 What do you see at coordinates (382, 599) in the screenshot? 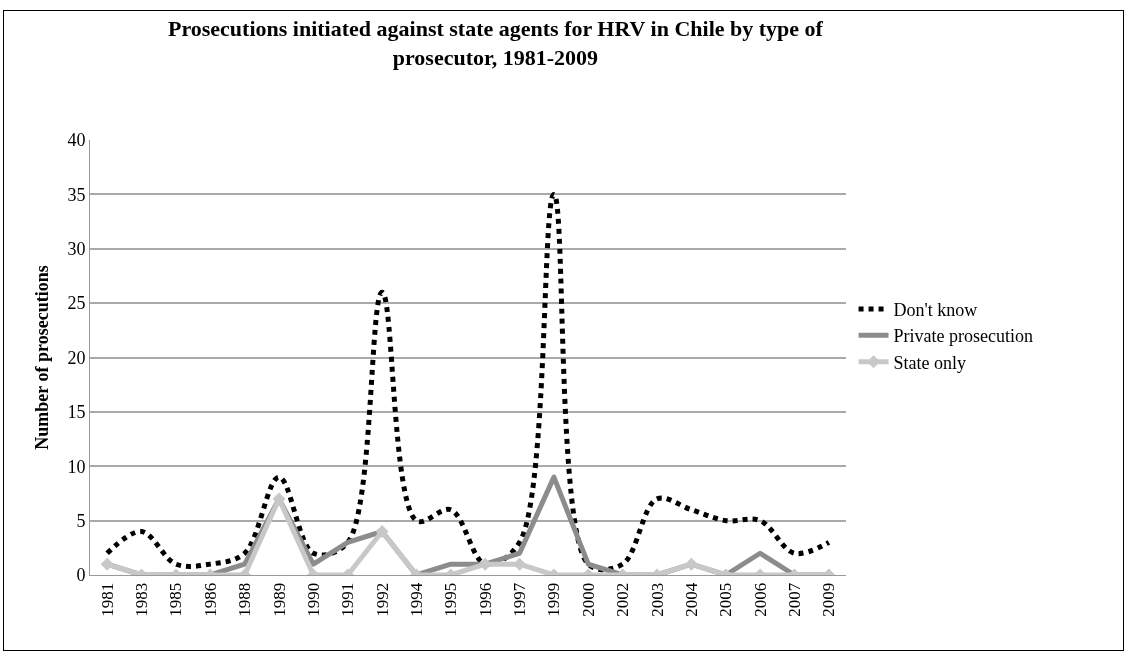
I see `x-tick-label: 1992` at bounding box center [382, 599].